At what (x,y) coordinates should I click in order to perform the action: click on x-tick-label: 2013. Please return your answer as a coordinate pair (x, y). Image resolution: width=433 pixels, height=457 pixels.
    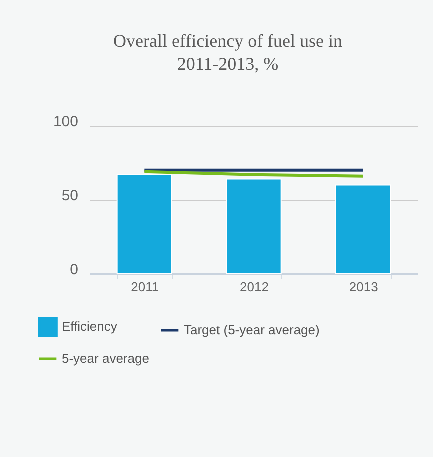
    Looking at the image, I should click on (363, 287).